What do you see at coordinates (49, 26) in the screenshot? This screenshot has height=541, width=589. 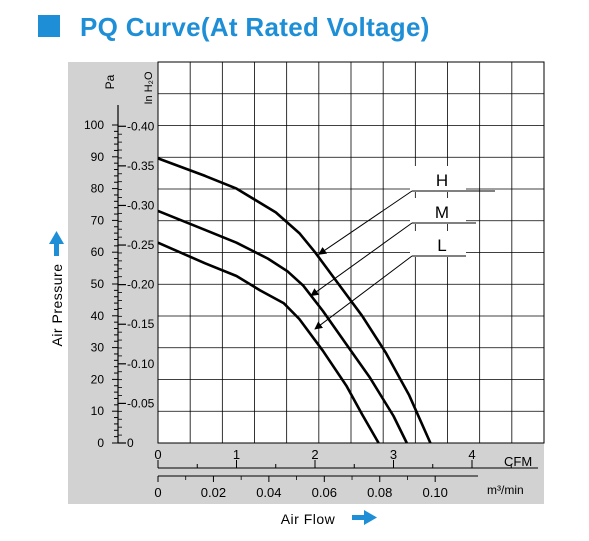 I see `title-accent-square` at bounding box center [49, 26].